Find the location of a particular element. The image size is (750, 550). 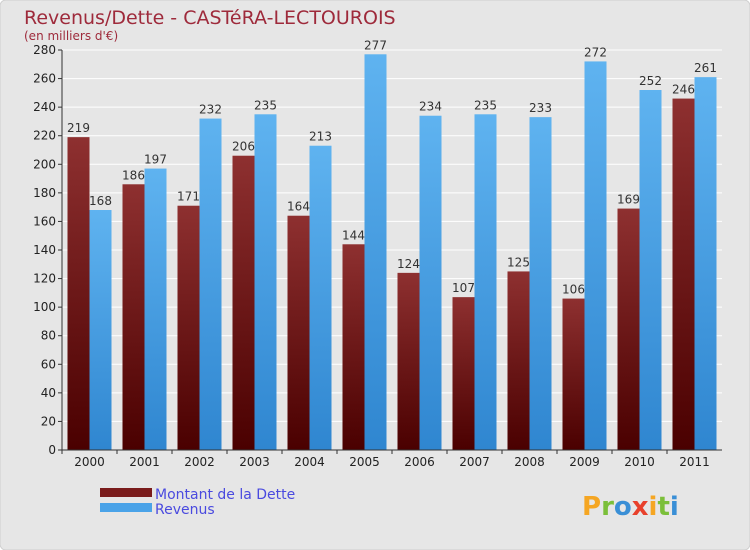

logo-letter: r is located at coordinates (607, 507).